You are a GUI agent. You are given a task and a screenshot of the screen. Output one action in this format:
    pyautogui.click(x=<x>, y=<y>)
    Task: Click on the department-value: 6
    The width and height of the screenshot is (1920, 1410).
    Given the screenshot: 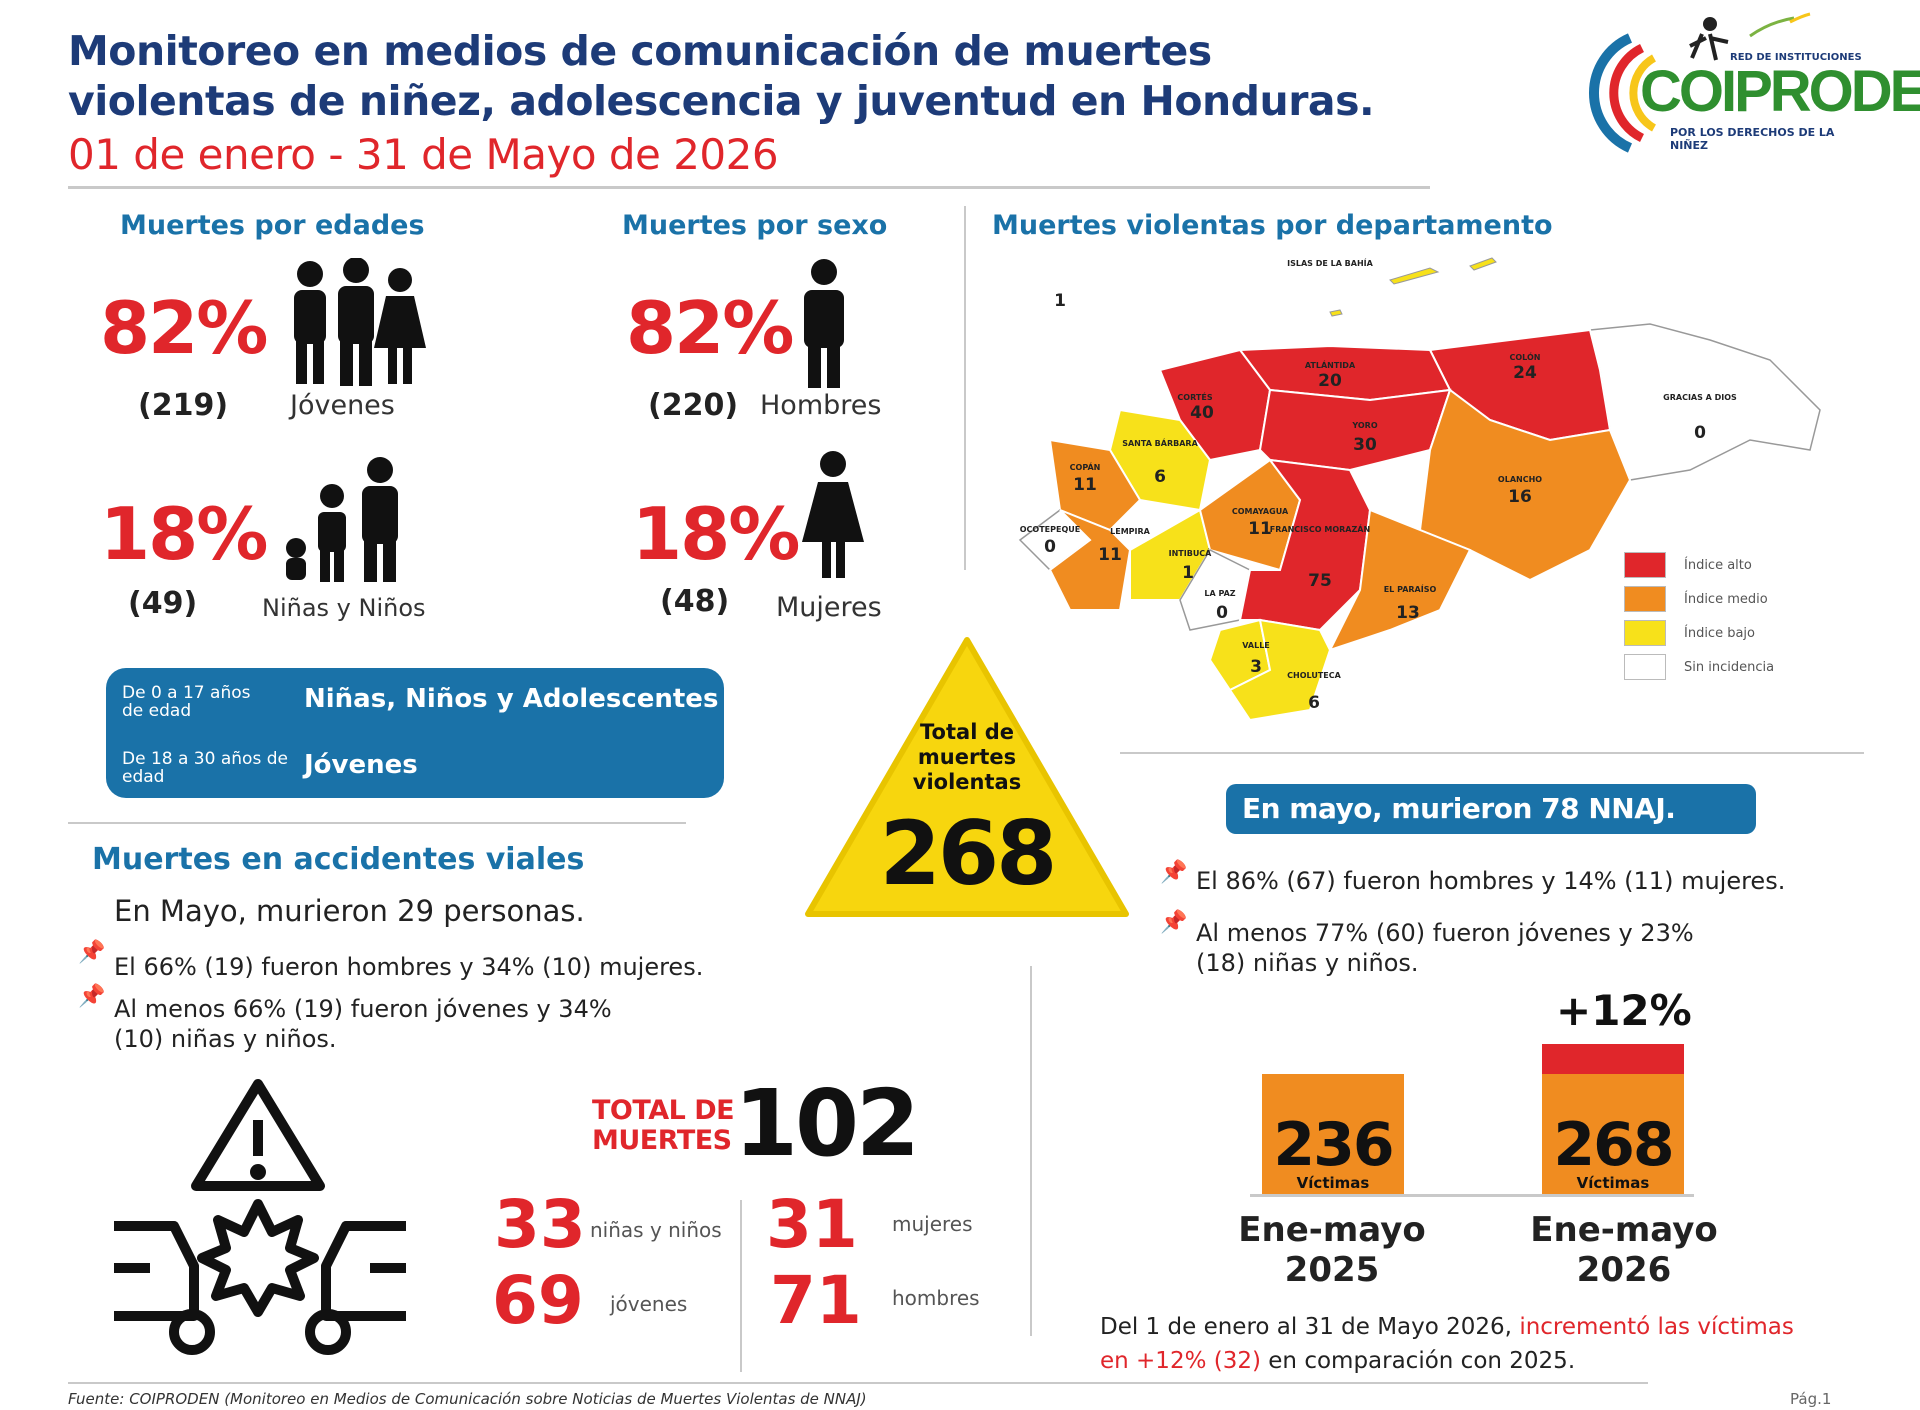 What is the action you would take?
    pyautogui.click(x=1314, y=703)
    